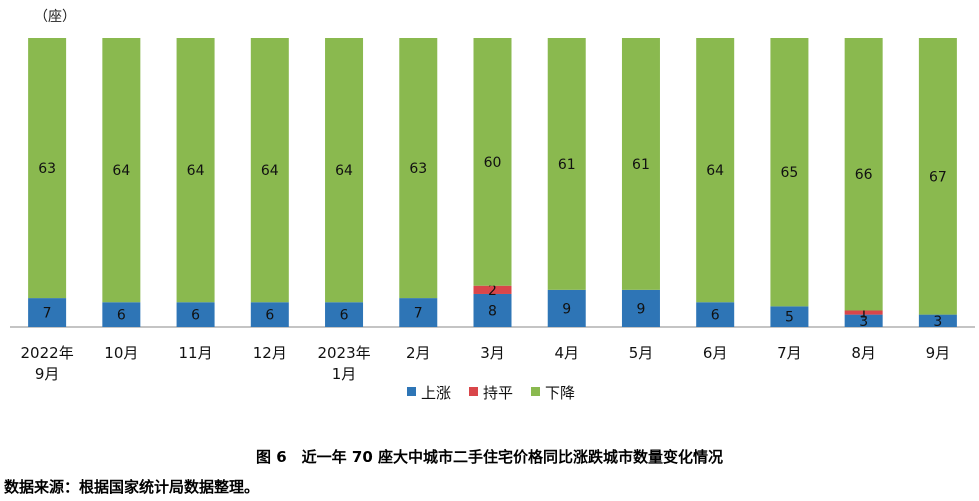 This screenshot has height=501, width=979. I want to click on x-tick-label: 2022年, so click(47, 353).